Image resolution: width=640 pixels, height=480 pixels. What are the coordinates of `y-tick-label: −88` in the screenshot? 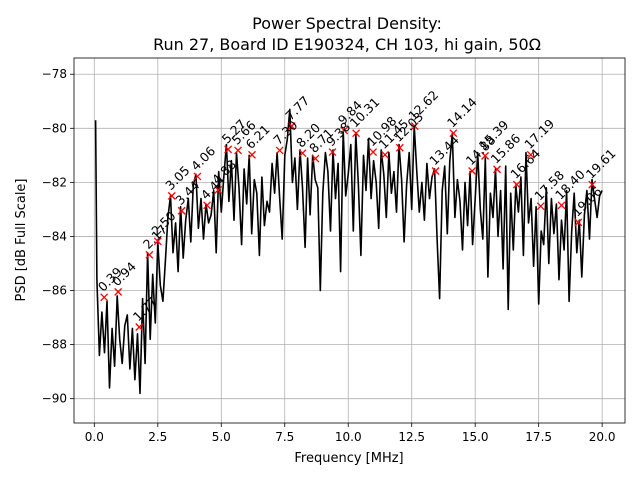 It's located at (54, 345).